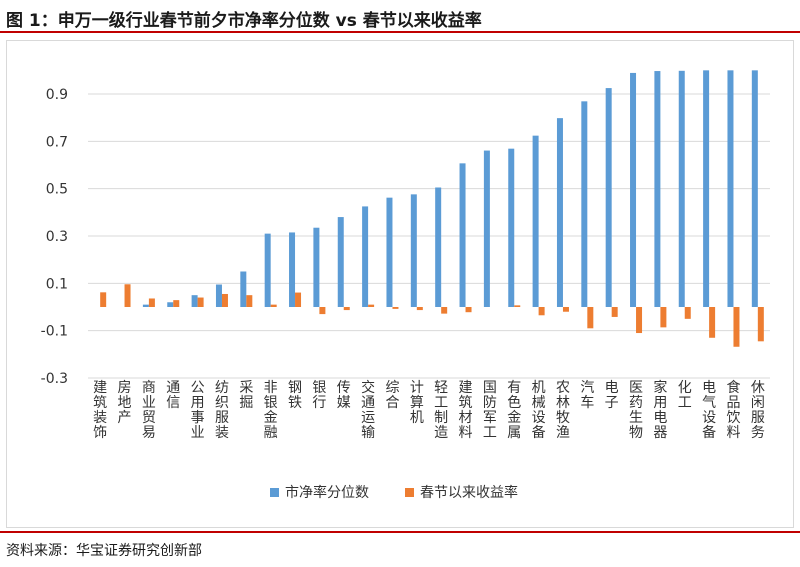  Describe the element at coordinates (125, 403) in the screenshot. I see `x-tick-label: 房地产` at that location.